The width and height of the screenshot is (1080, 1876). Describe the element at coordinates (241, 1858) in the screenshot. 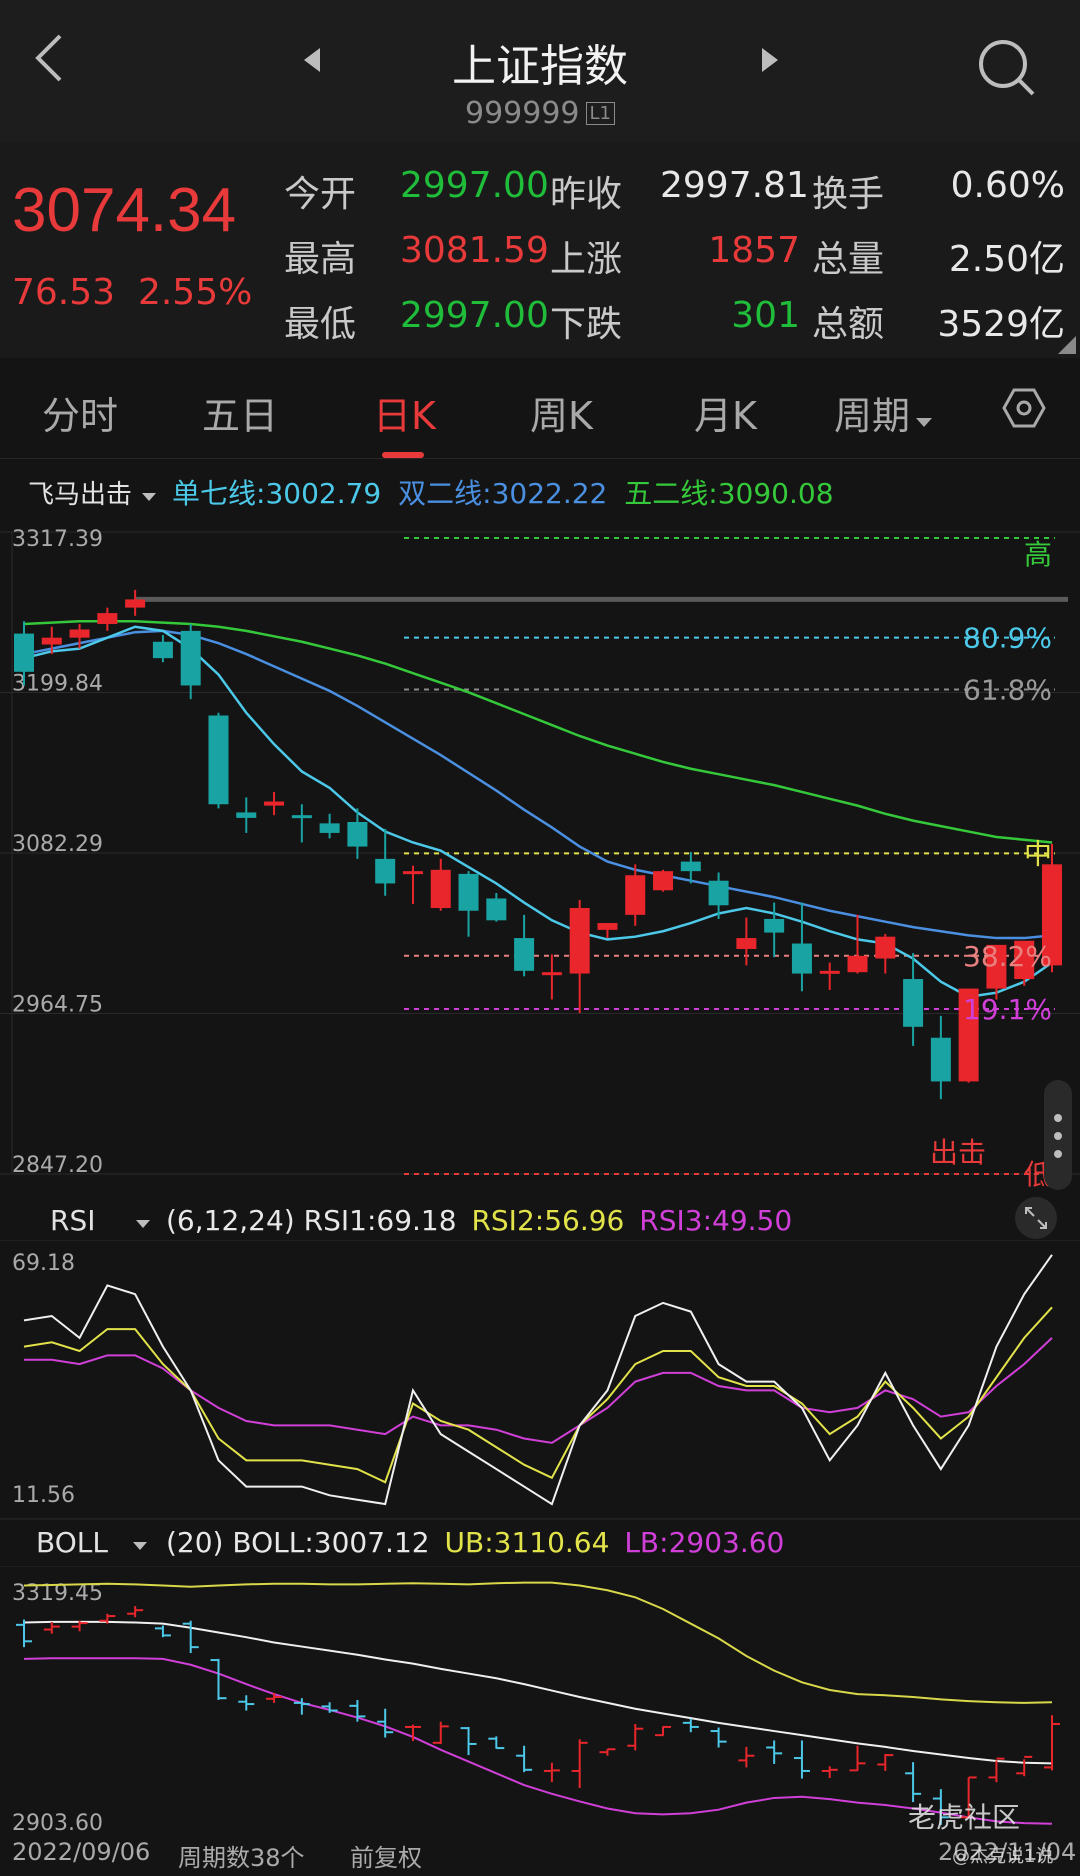

I see `period-count: 周期数38个` at that location.